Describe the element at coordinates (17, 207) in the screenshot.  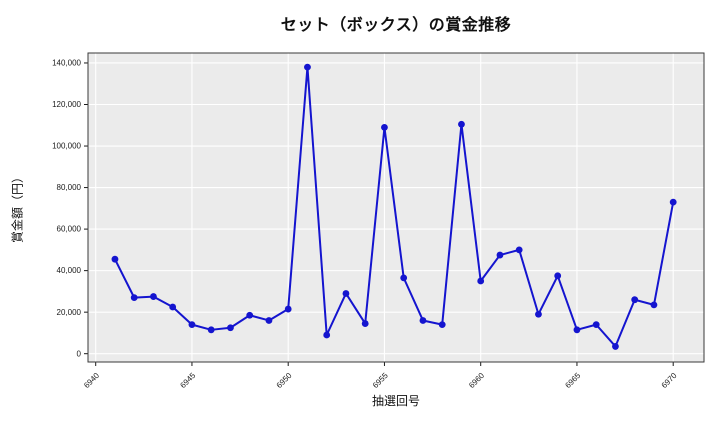
I see `y-axis-label: 賞金額（円）` at that location.